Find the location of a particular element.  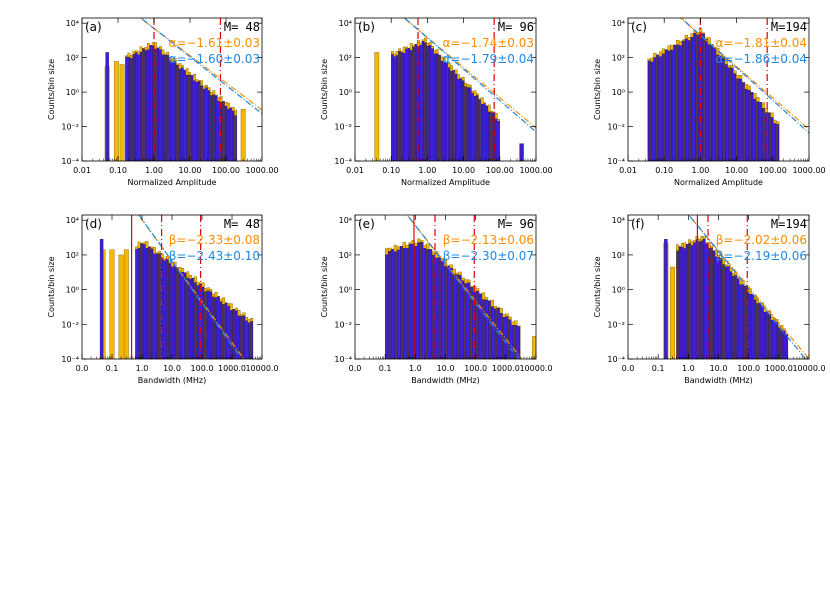

fit-label-blue: α=−1.79±0.04 is located at coordinates (488, 59).